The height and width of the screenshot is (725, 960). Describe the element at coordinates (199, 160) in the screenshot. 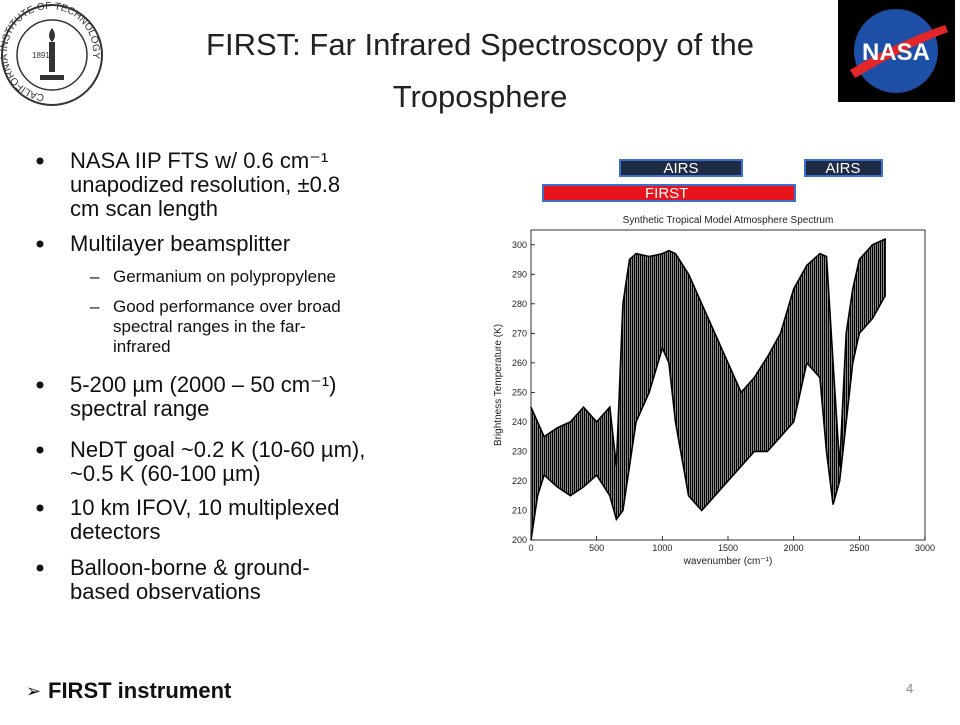

I see `bullet-text: NASA IIP FTS w/ 0.6 cm⁻¹` at that location.